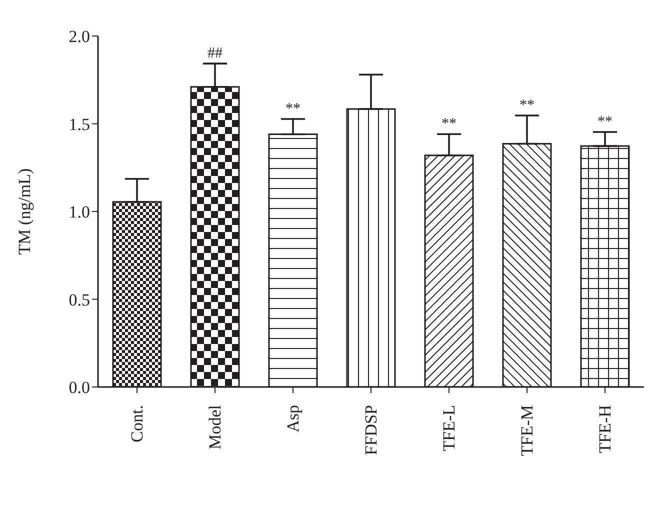 This screenshot has height=505, width=660. What do you see at coordinates (79, 124) in the screenshot?
I see `y-tick-label: 1.5` at bounding box center [79, 124].